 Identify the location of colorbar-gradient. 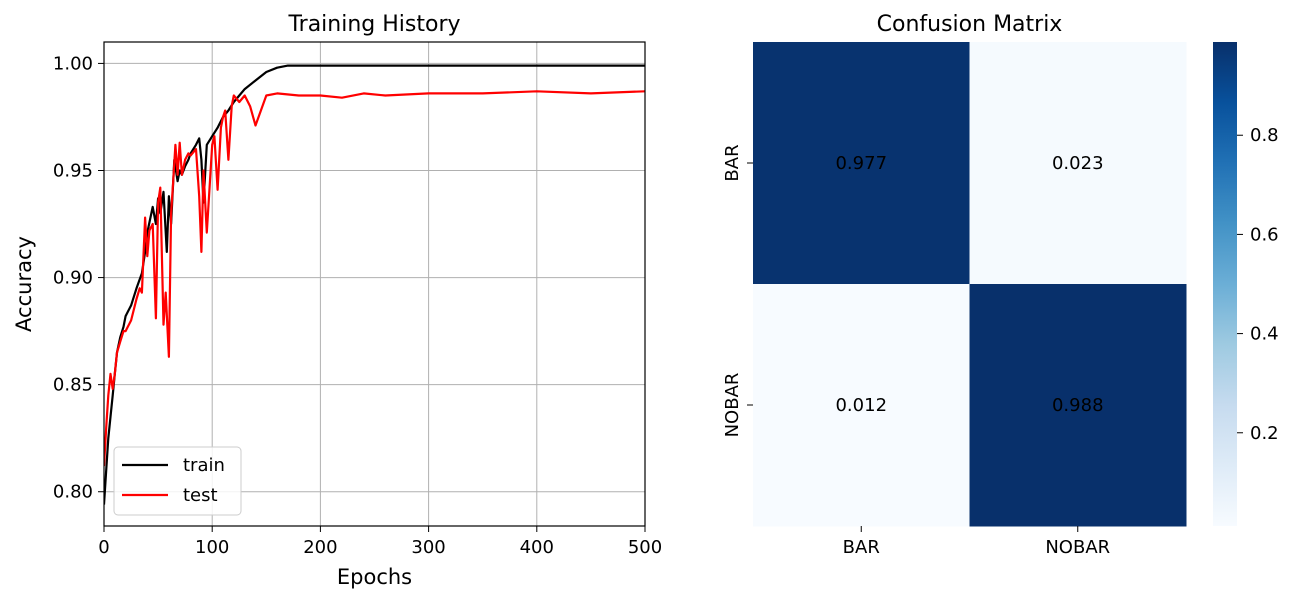
(1225, 284).